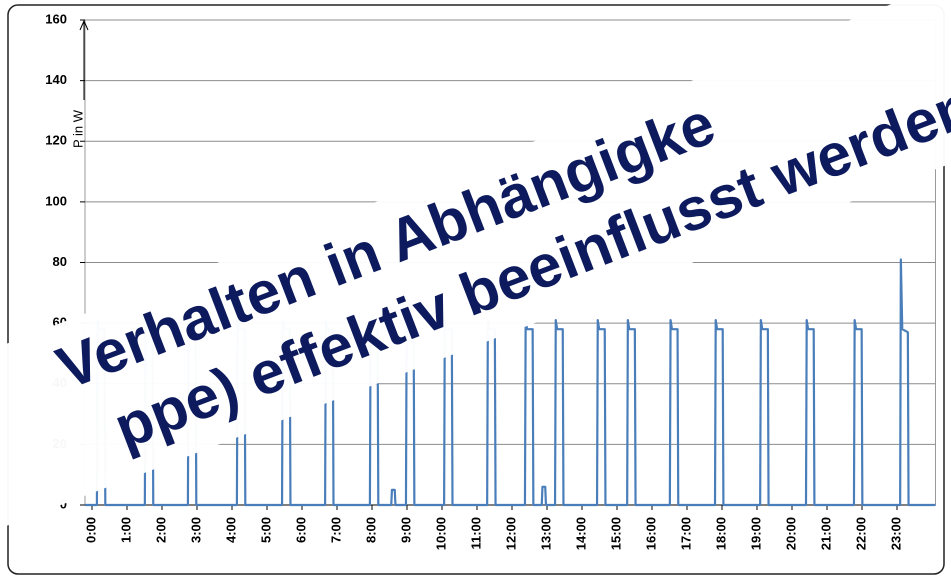 The width and height of the screenshot is (951, 579). I want to click on x-tick-label: 13:00, so click(545, 533).